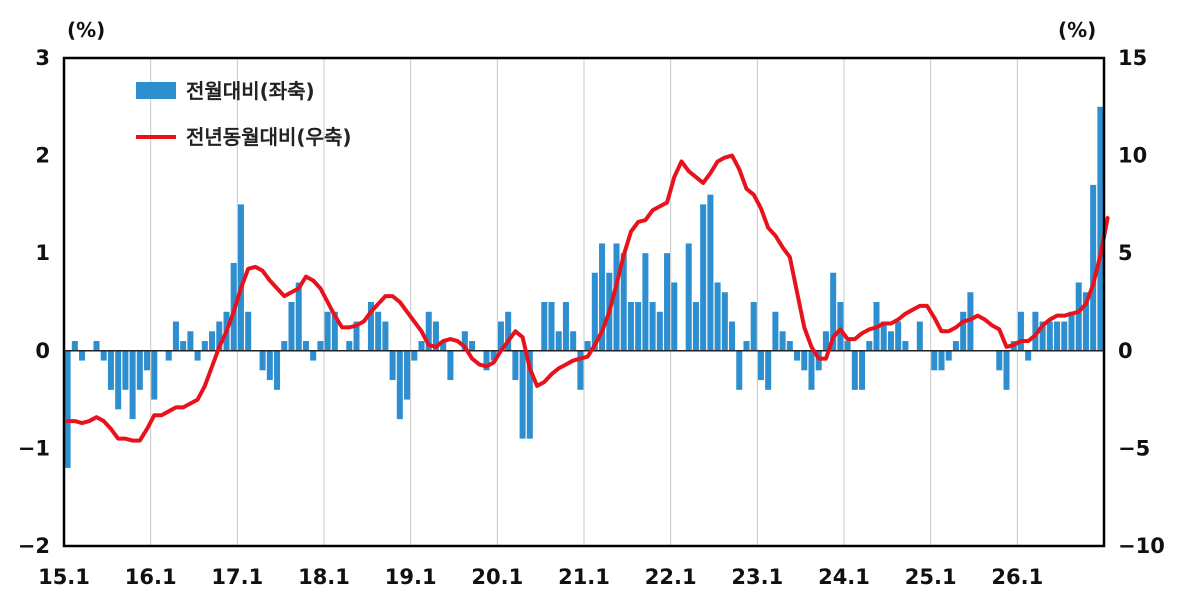 This screenshot has width=1199, height=608. Describe the element at coordinates (243, 114) in the screenshot. I see `legend: 전월대비(좌축) 전년동월대비(우축)` at that location.